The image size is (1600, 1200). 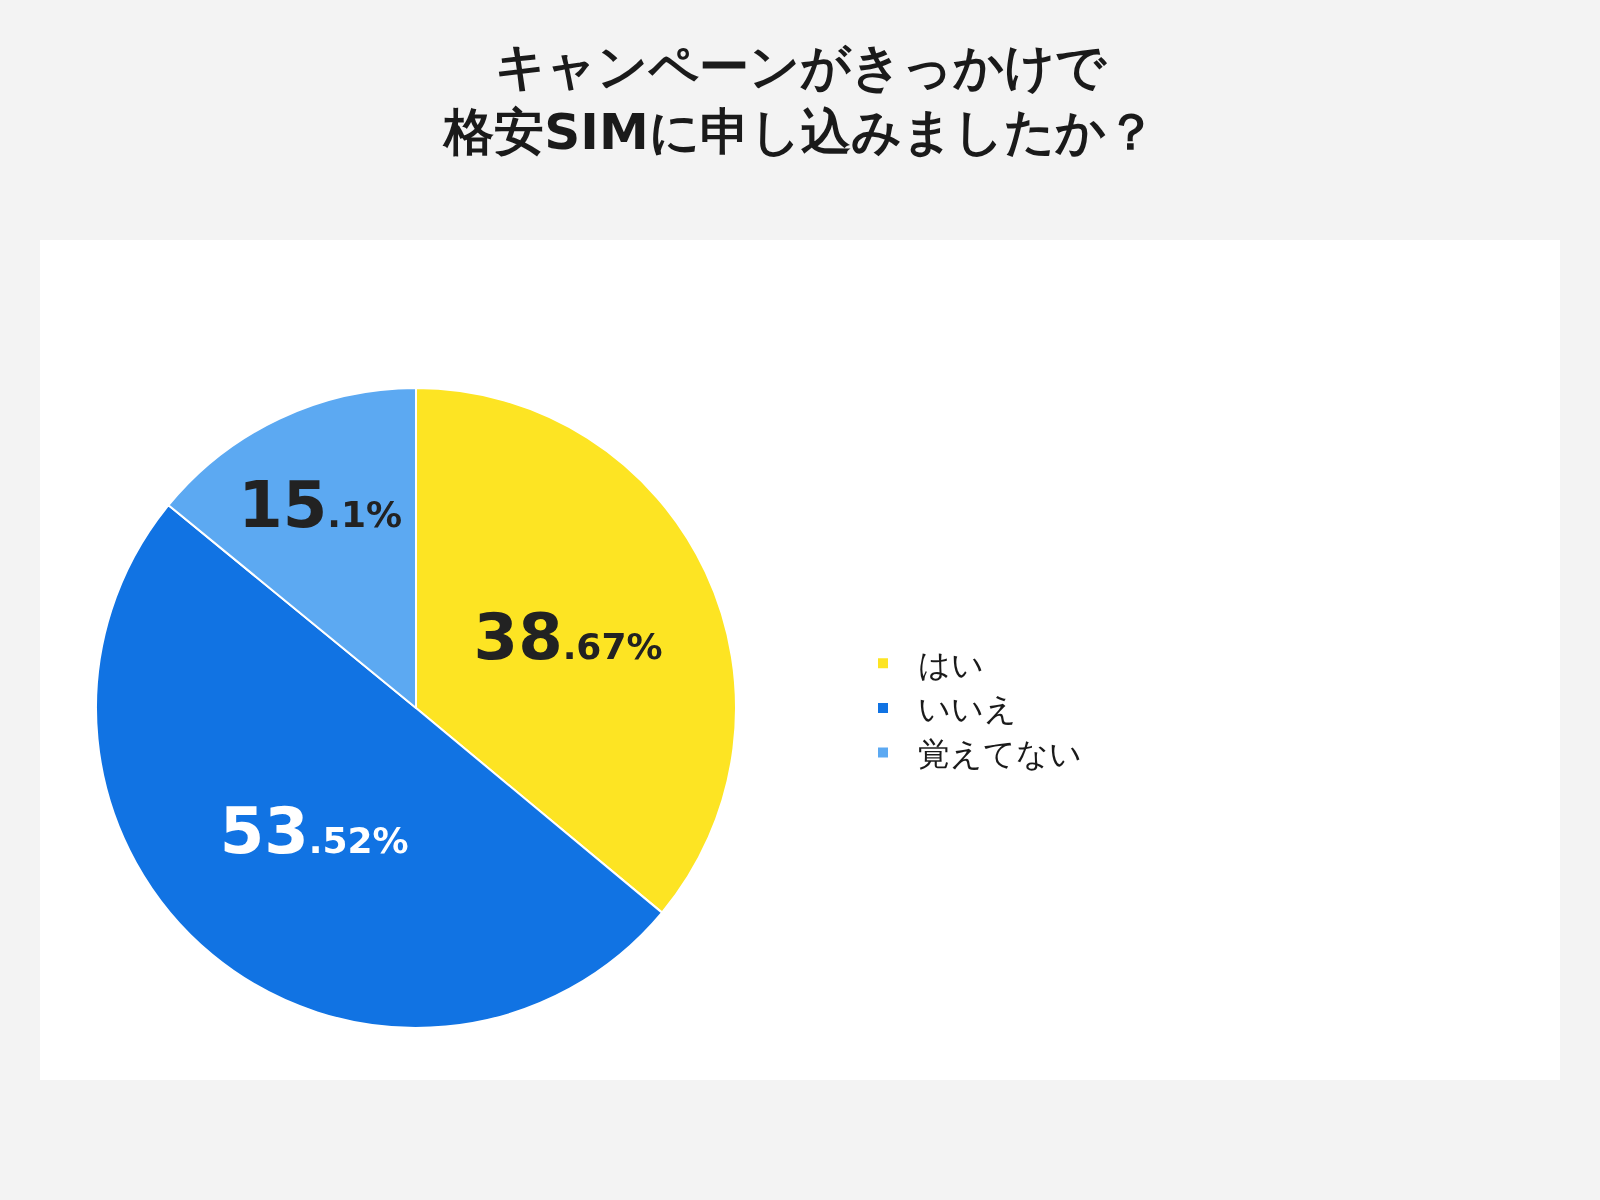 I want to click on legend-label: 覚えてない, so click(x=1000, y=753).